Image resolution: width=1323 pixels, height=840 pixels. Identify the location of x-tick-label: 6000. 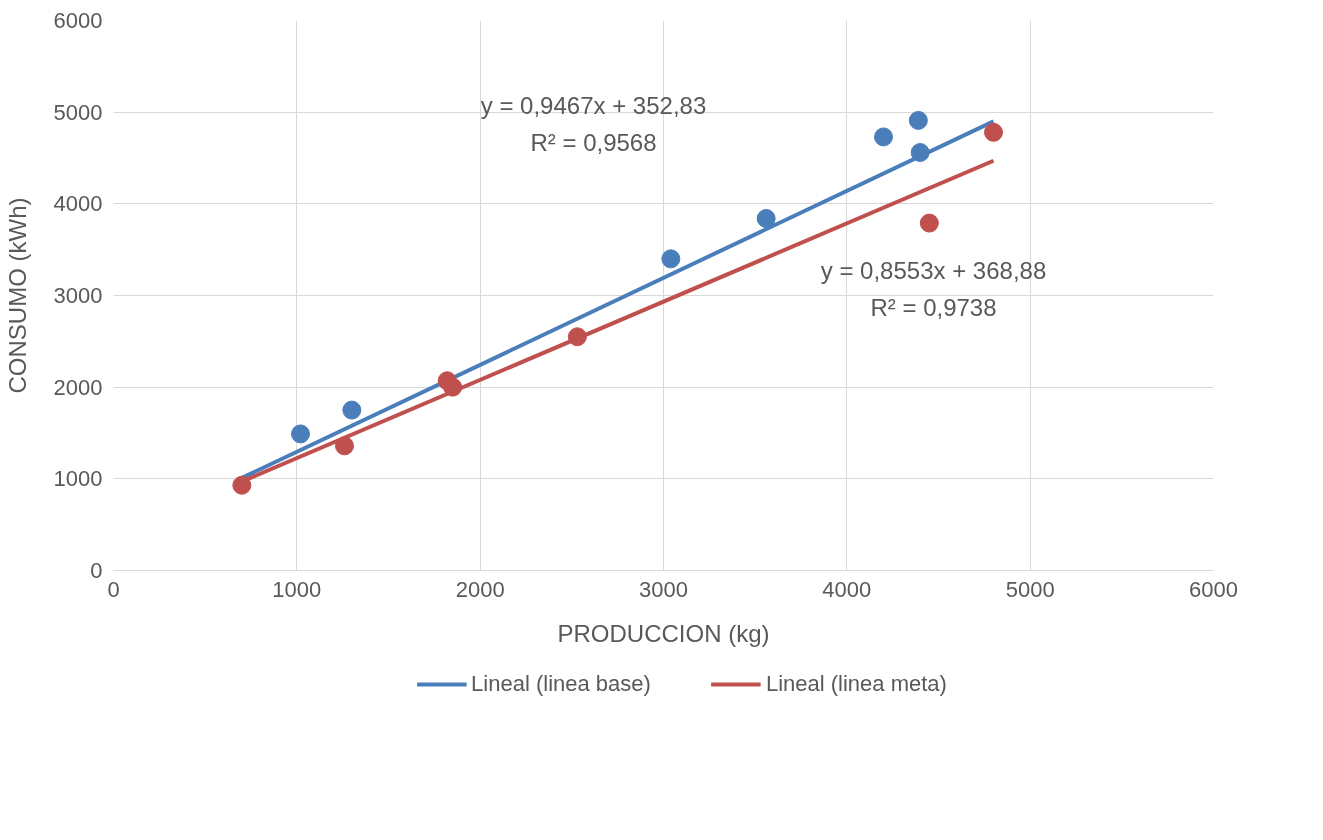
(1213, 589).